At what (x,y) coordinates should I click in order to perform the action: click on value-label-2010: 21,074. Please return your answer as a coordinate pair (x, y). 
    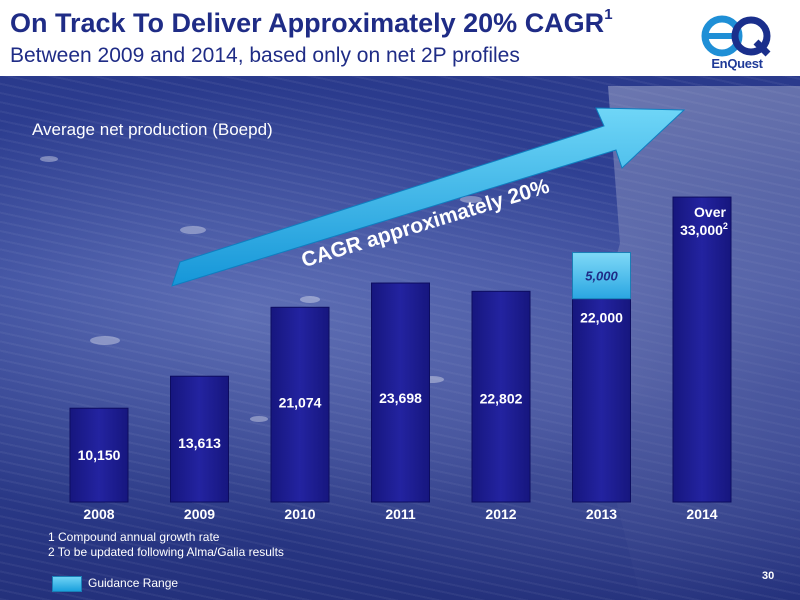
    Looking at the image, I should click on (300, 402).